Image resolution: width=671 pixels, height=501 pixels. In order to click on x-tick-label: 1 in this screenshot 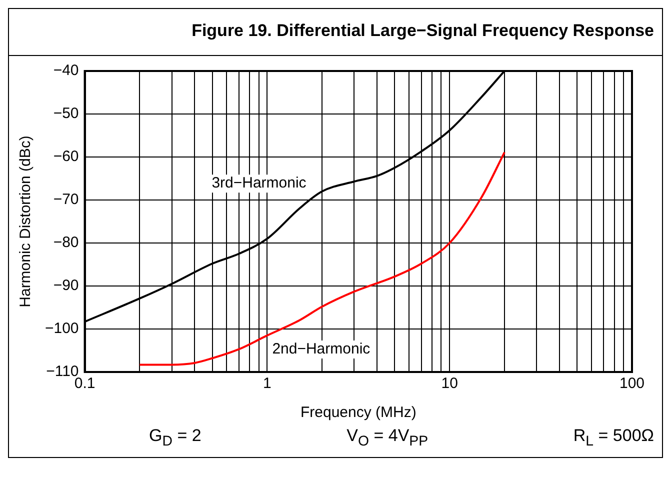, I will do `click(267, 383)`.